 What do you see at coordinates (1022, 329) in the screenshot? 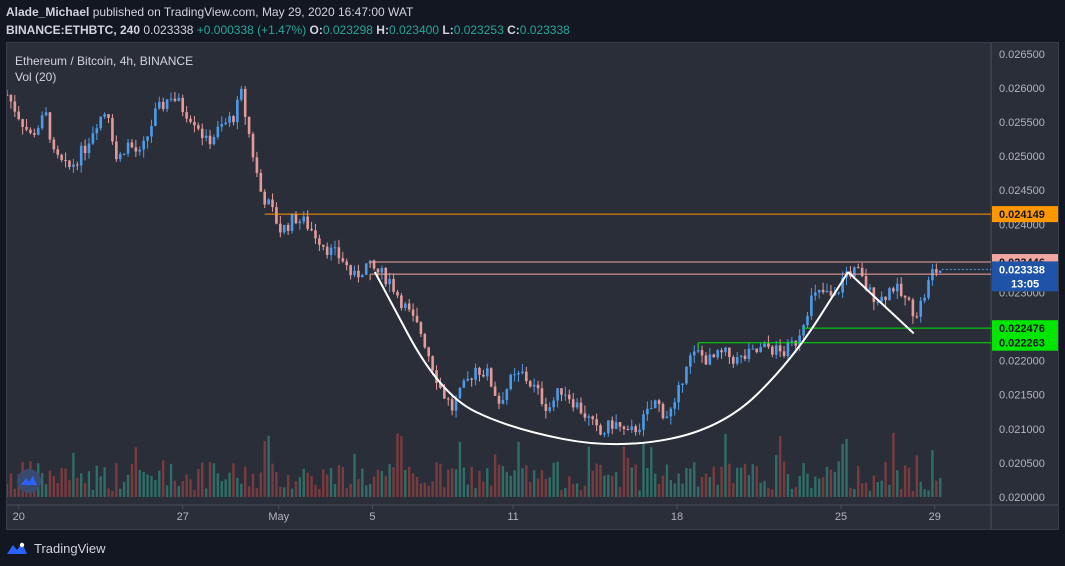
I see `level-price-tag: 0.022476` at bounding box center [1022, 329].